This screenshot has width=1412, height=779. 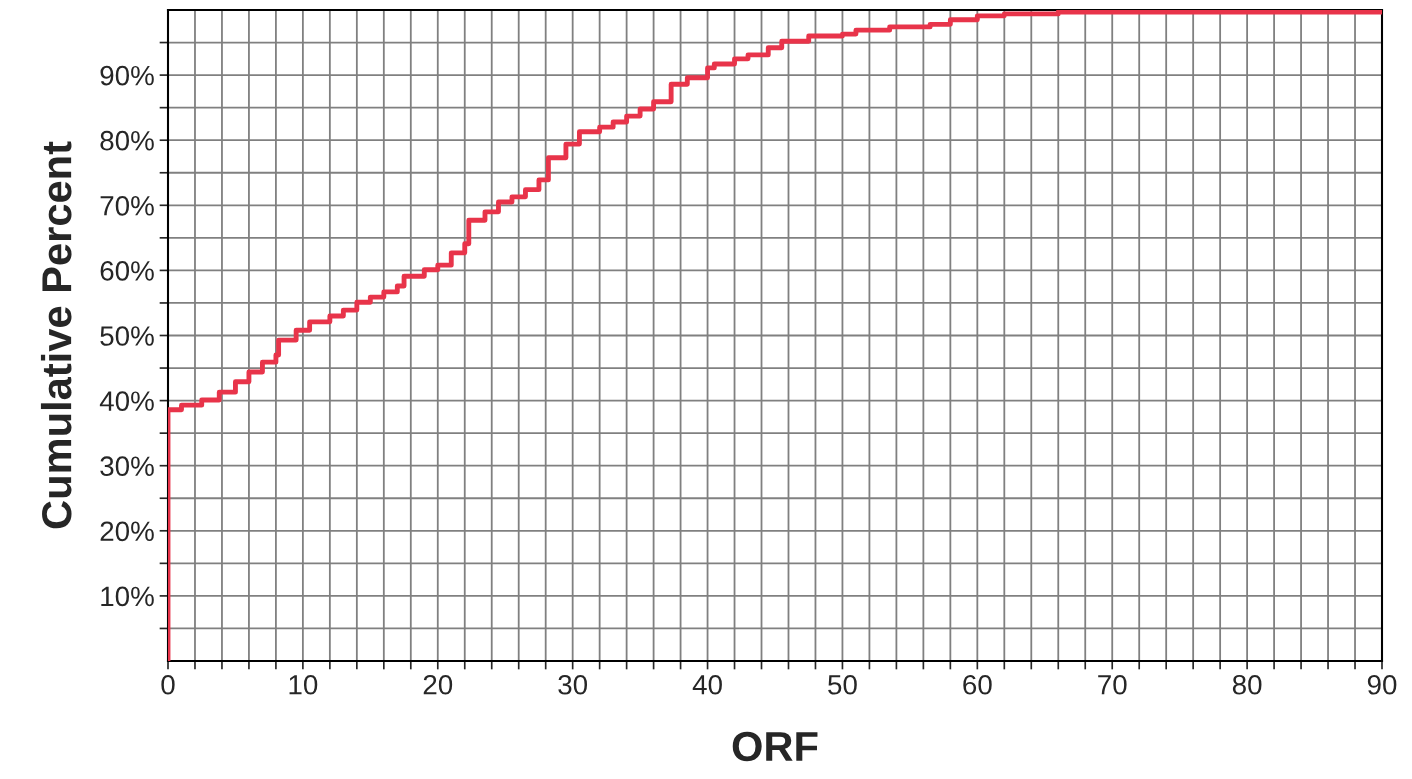 What do you see at coordinates (127, 596) in the screenshot?
I see `y-tick-label: 10%` at bounding box center [127, 596].